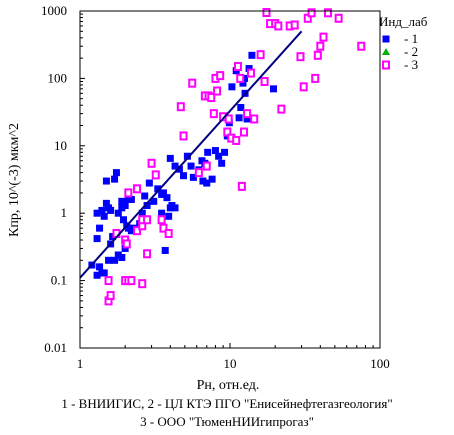 The image size is (454, 435). I want to click on y-tick-label: 10, so click(60, 145).